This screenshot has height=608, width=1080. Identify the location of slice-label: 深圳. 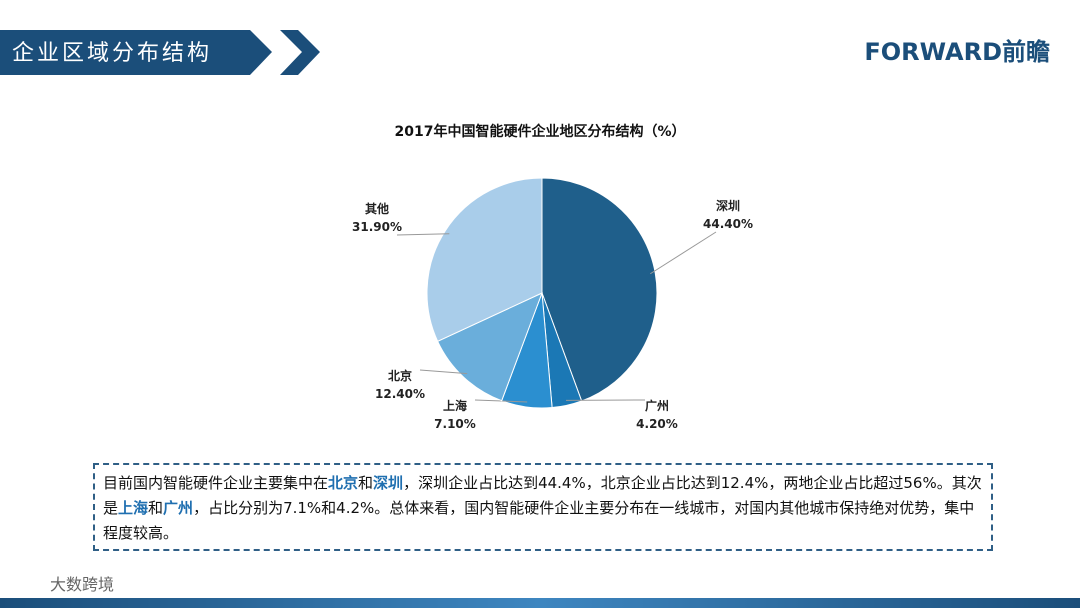
(728, 205).